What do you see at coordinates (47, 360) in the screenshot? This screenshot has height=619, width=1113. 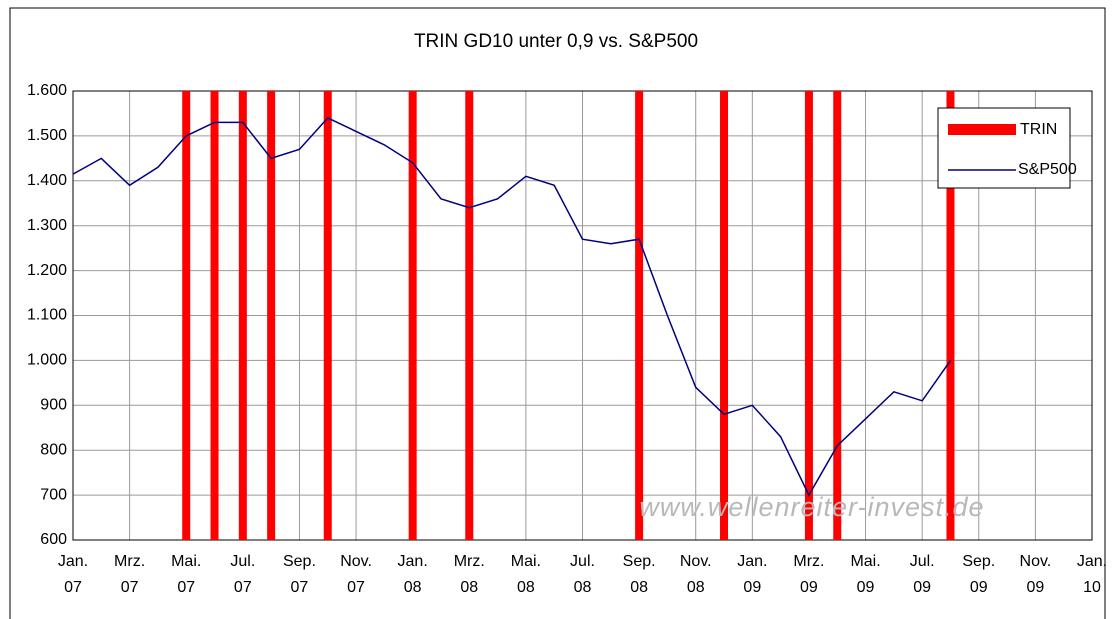 I see `y-tick-label: 1.000` at bounding box center [47, 360].